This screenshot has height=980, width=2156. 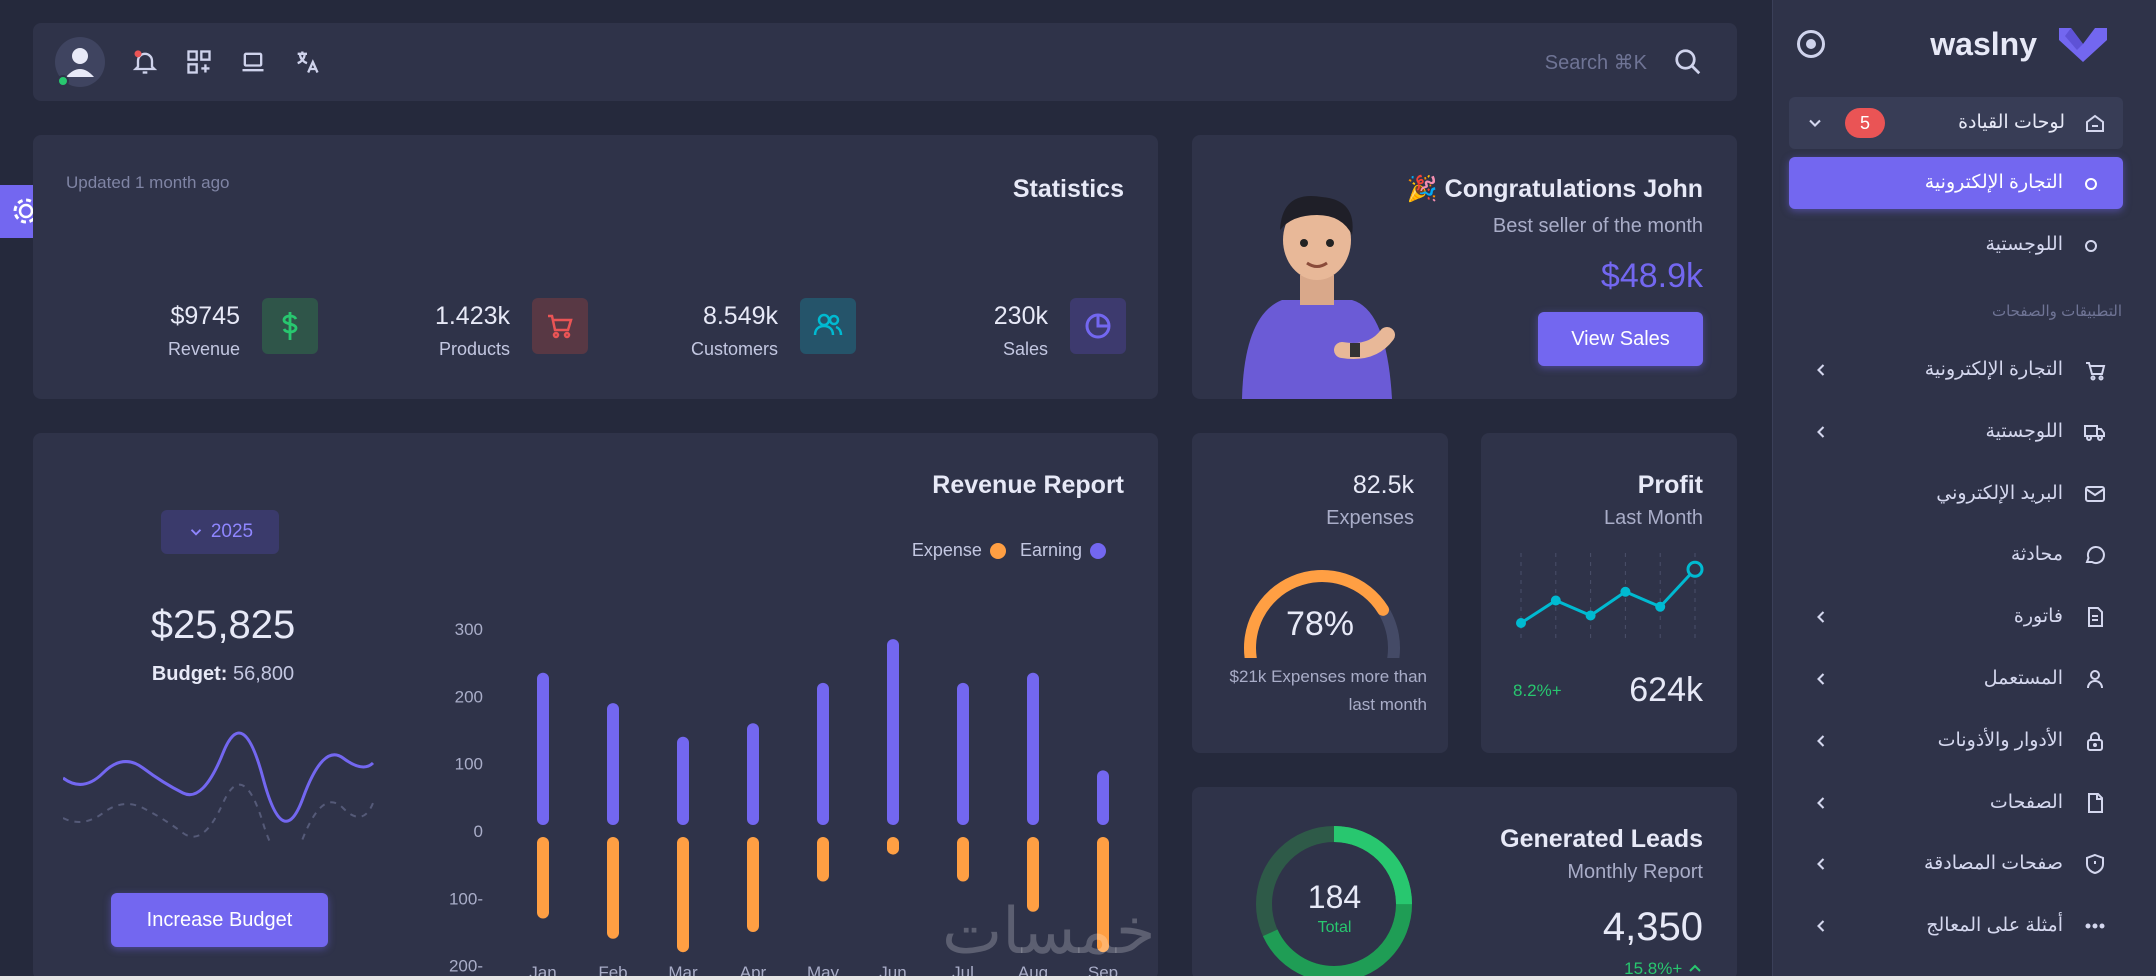 I want to click on sidebar-item-mail: البريد الإلكتروني, so click(x=1956, y=494).